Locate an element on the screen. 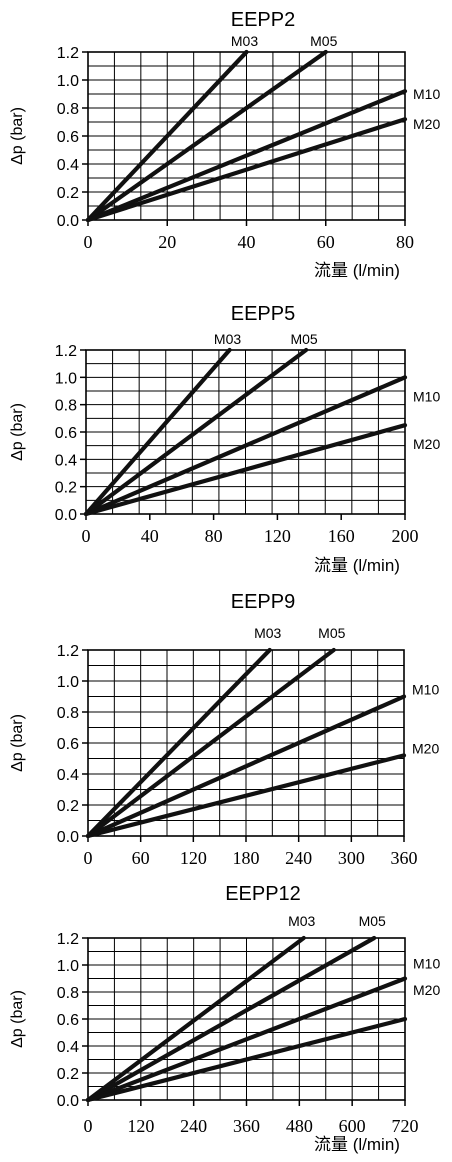  x-tick-label: 300 is located at coordinates (351, 858).